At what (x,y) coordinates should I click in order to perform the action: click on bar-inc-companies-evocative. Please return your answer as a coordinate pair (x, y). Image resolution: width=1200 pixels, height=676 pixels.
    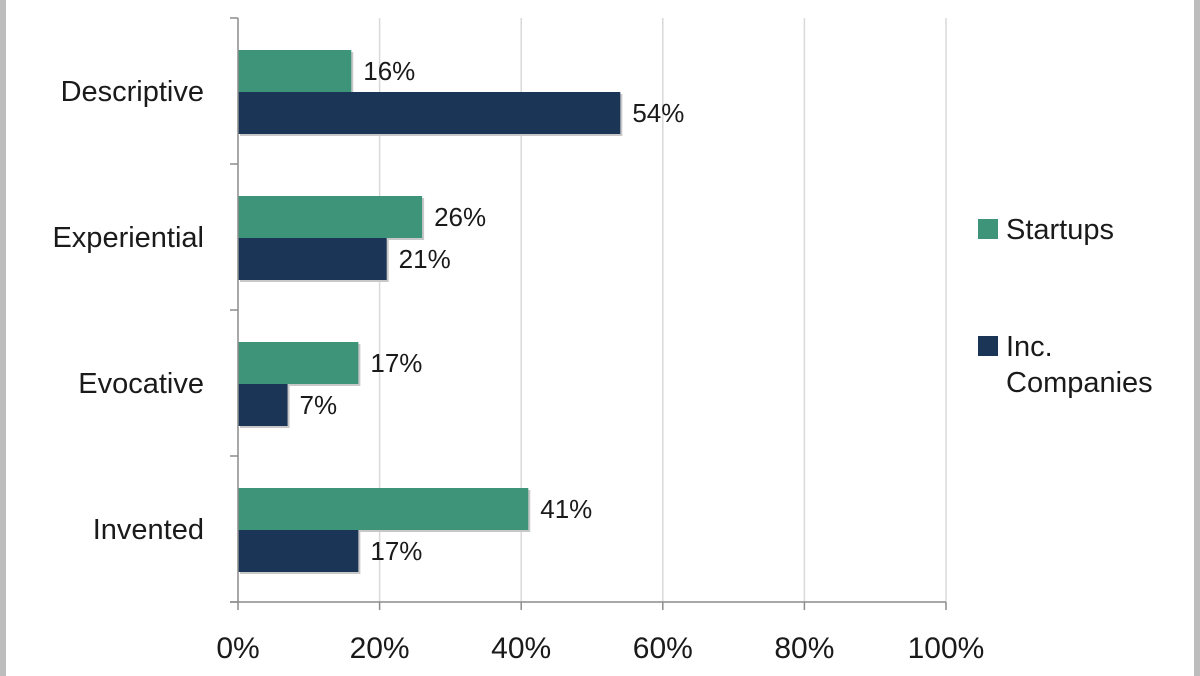
    Looking at the image, I should click on (263, 405).